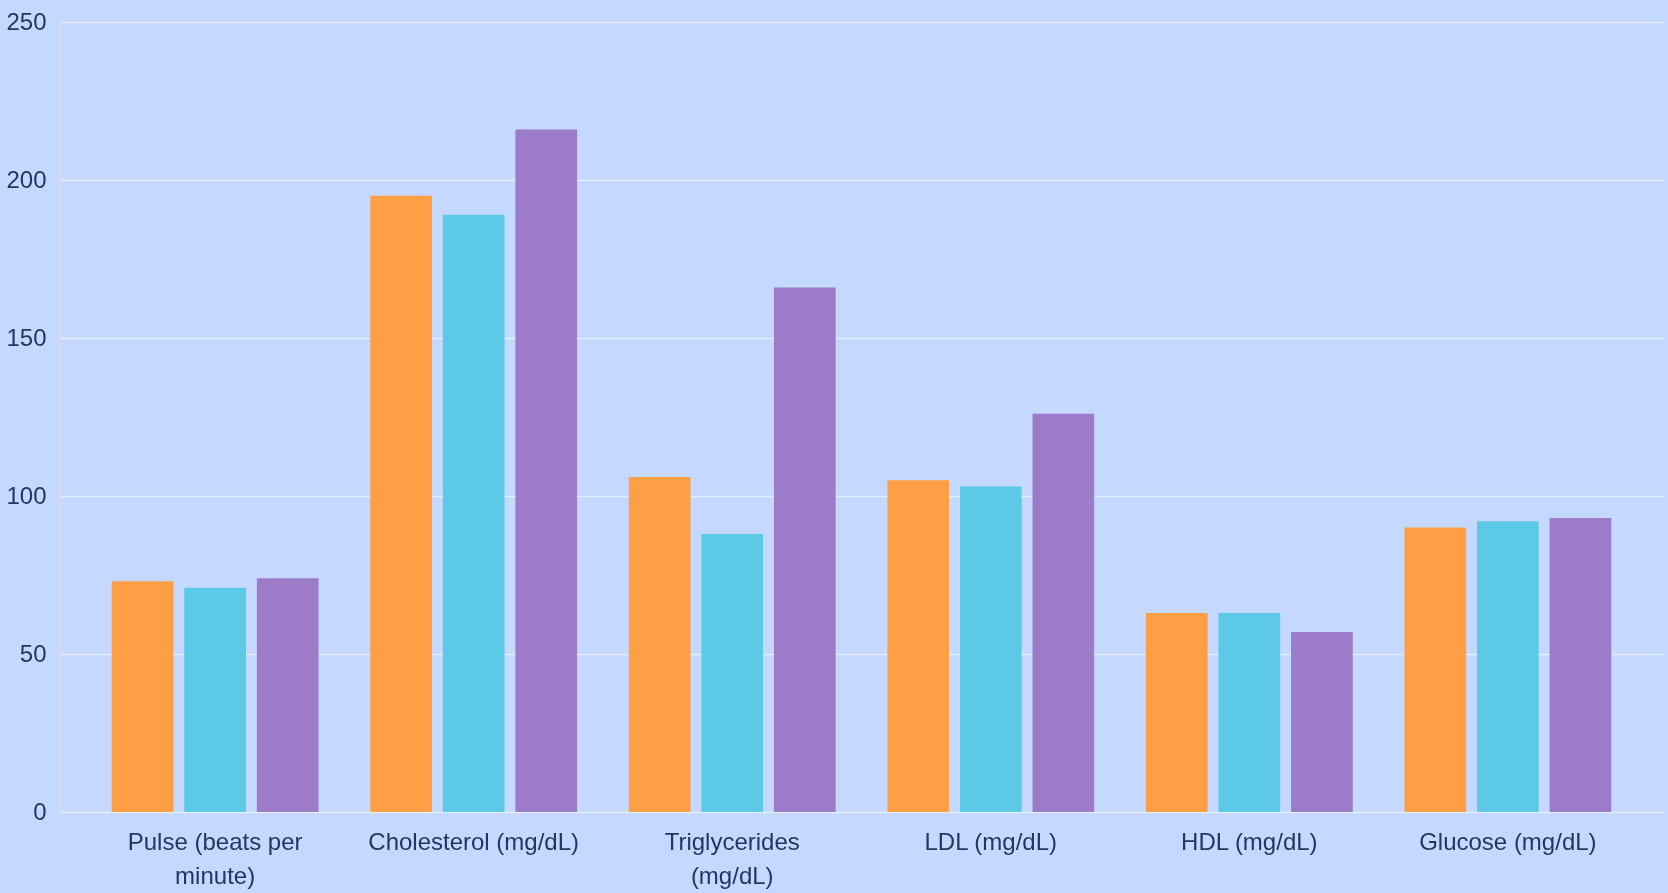  What do you see at coordinates (1508, 841) in the screenshot?
I see `x-tick-label: Glucose (mg/dL)` at bounding box center [1508, 841].